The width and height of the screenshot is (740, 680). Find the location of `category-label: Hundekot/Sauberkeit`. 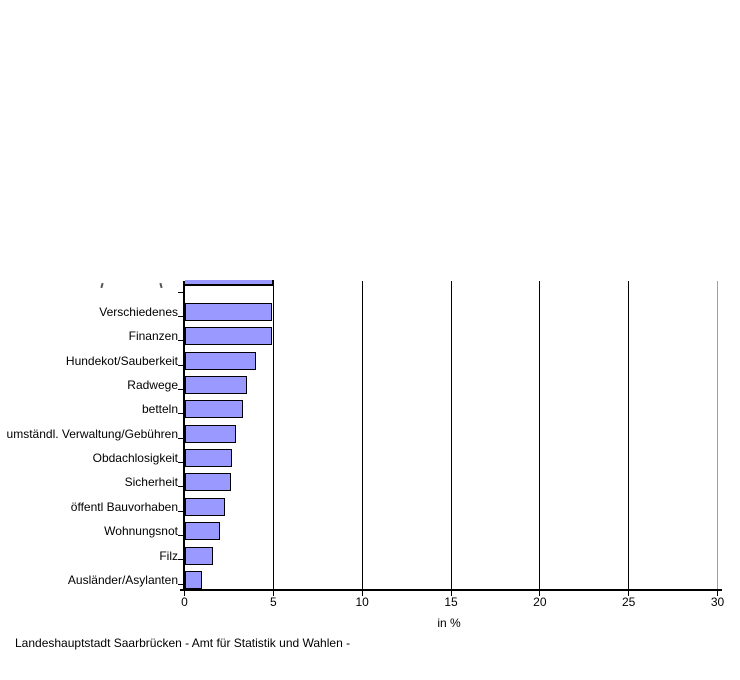

category-label: Hundekot/Sauberkeit is located at coordinates (121, 360).